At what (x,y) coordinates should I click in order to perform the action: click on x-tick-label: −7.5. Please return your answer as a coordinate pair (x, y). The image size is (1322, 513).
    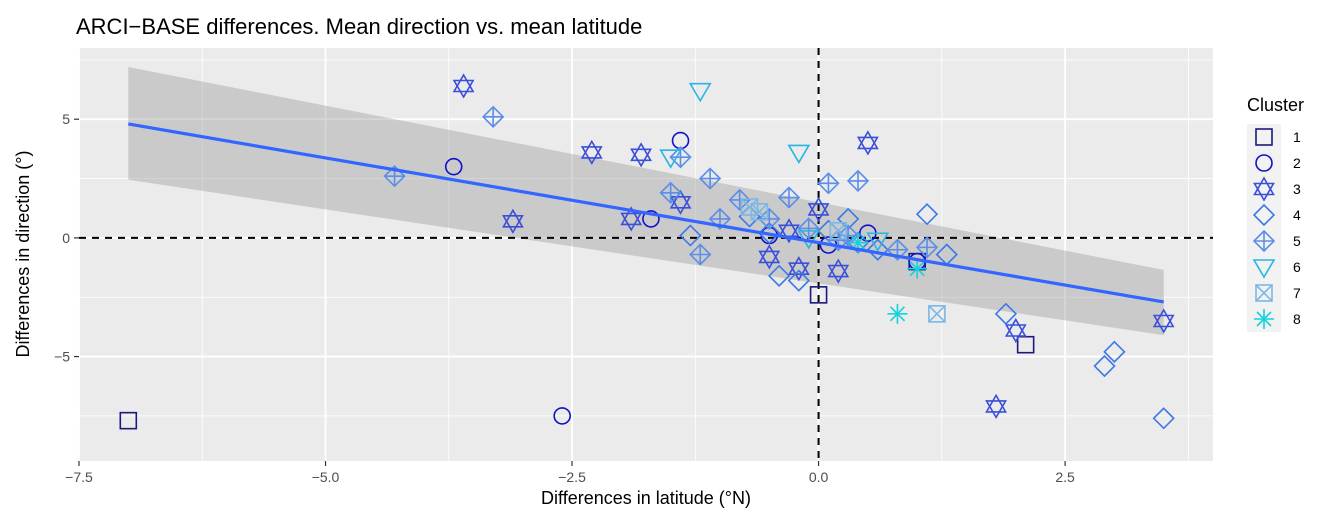
    Looking at the image, I should click on (79, 477).